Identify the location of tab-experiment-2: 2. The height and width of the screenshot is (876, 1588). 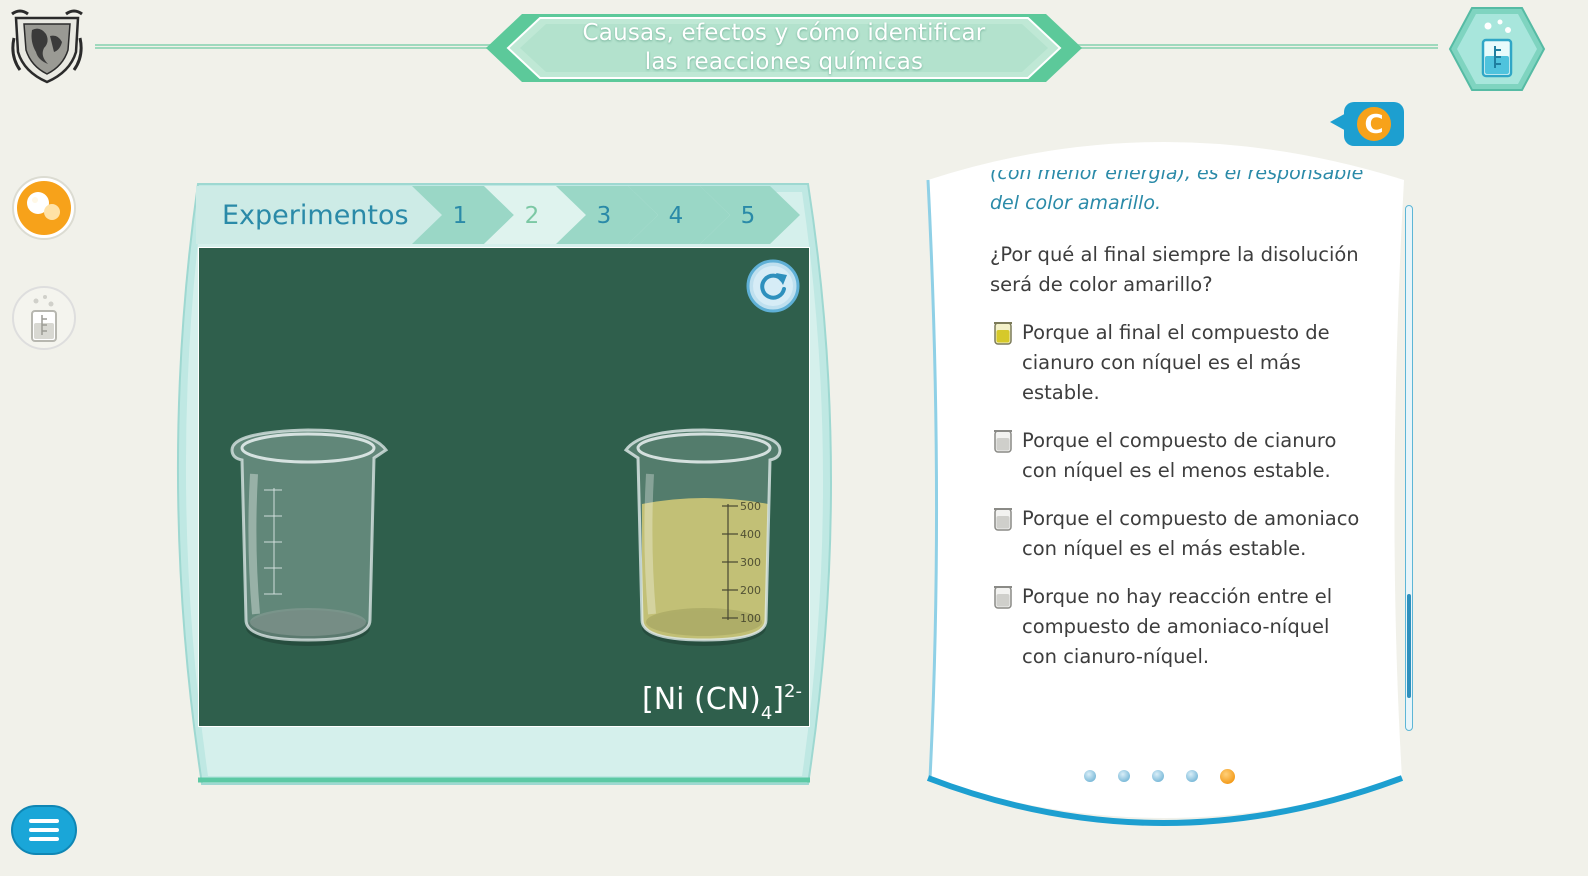
(532, 216).